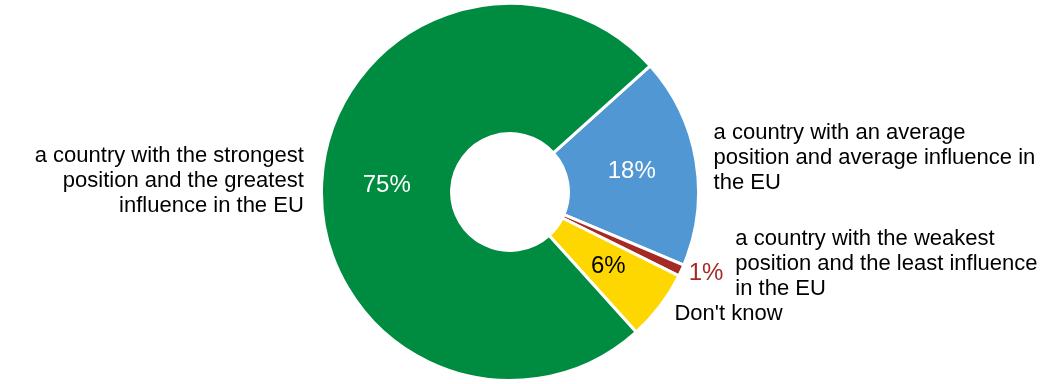 Image resolution: width=1057 pixels, height=384 pixels. What do you see at coordinates (608, 265) in the screenshot?
I see `data-label: 6%` at bounding box center [608, 265].